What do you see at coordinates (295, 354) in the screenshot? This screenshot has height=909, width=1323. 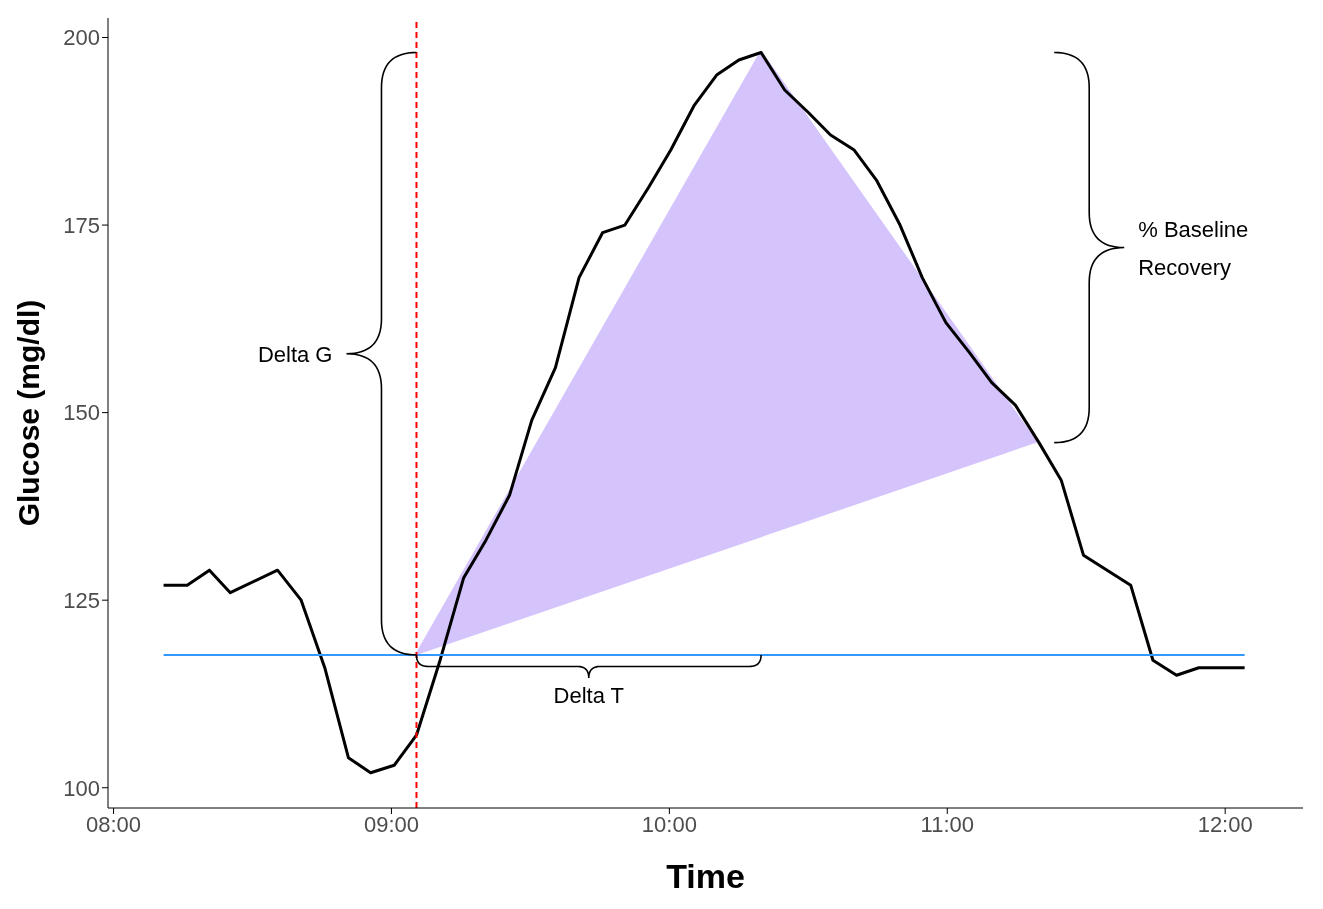 I see `annotation: Delta G` at bounding box center [295, 354].